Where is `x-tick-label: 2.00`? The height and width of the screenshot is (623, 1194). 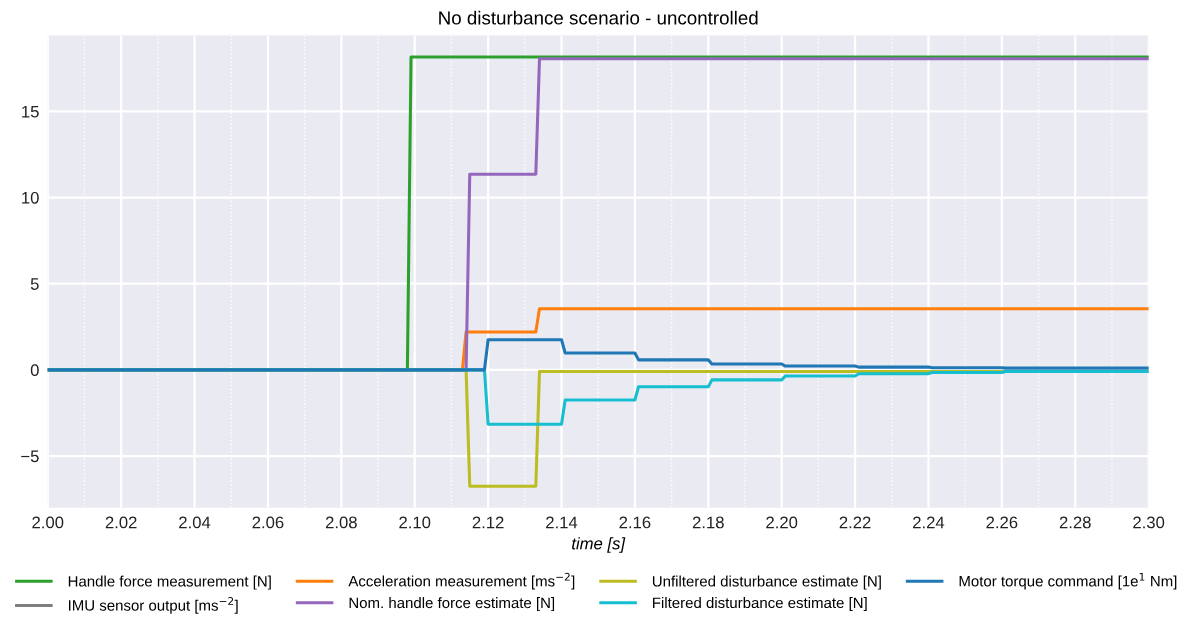 x-tick-label: 2.00 is located at coordinates (48, 522).